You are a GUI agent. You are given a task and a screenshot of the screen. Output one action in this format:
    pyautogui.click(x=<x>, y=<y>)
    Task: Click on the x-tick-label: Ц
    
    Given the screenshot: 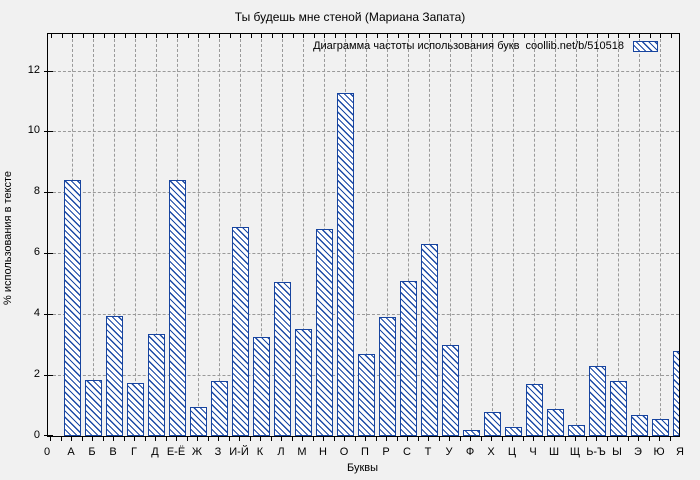 What is the action you would take?
    pyautogui.click(x=512, y=452)
    